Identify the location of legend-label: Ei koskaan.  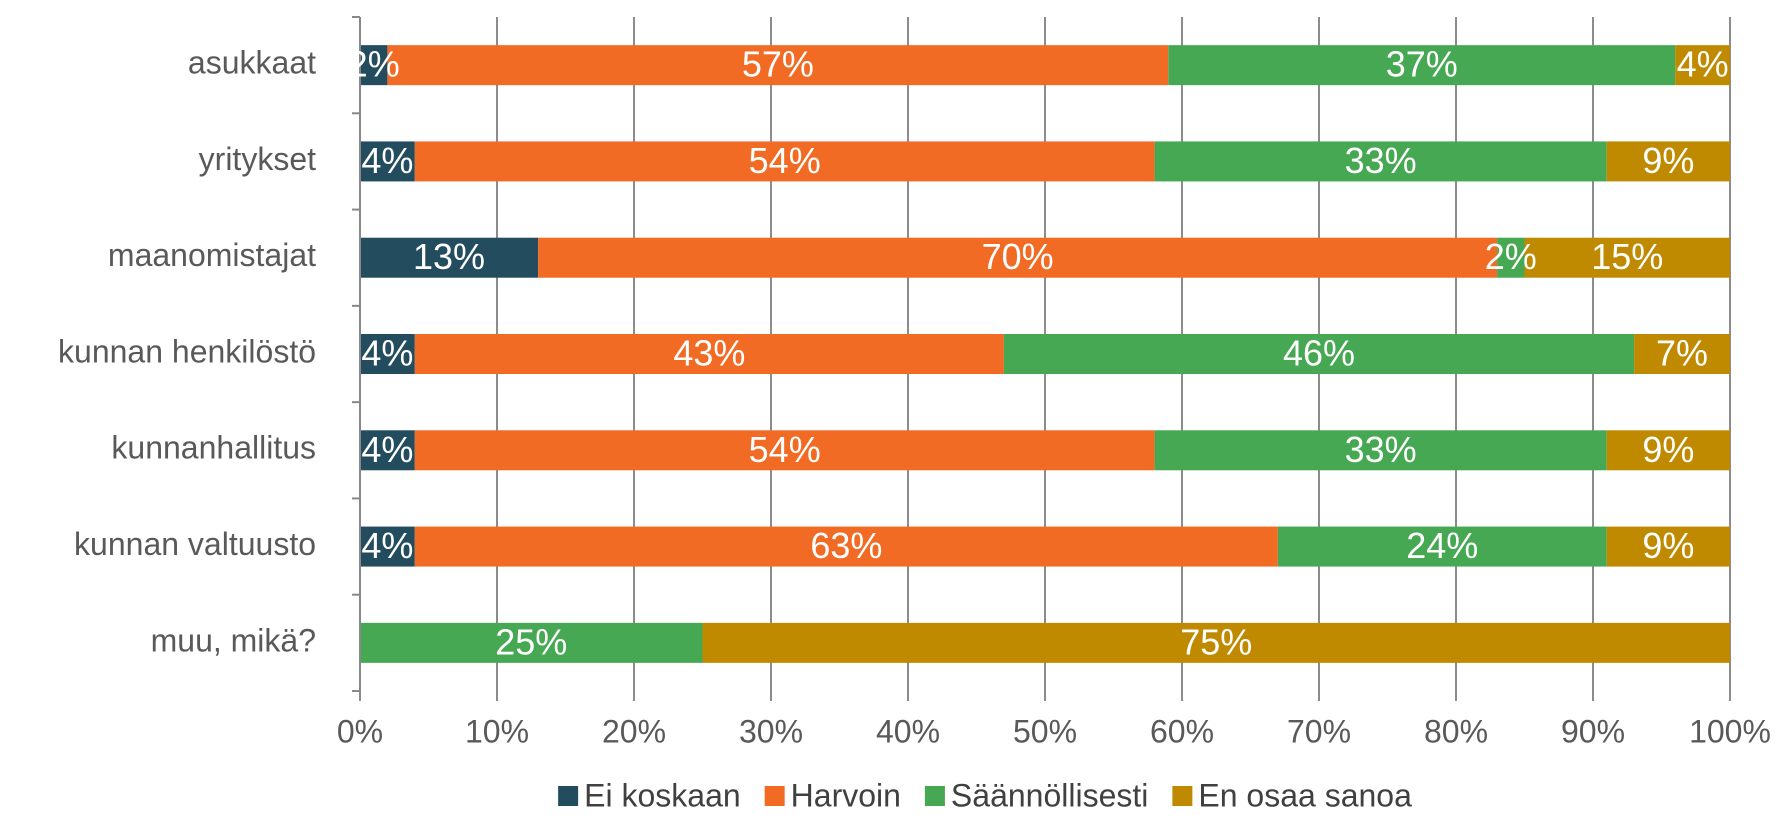
(662, 795).